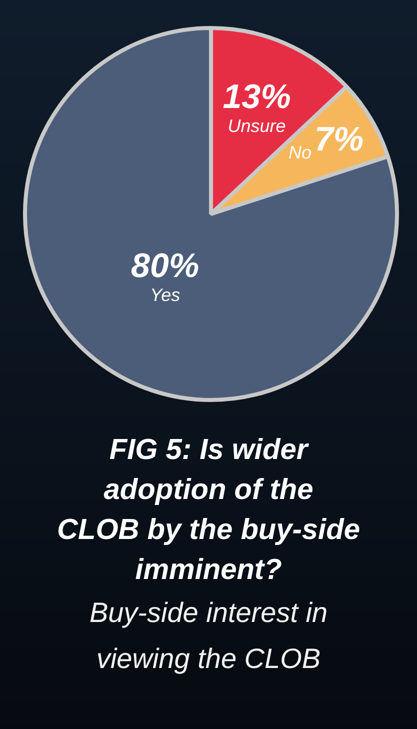 This screenshot has height=729, width=417. What do you see at coordinates (257, 126) in the screenshot?
I see `slice-label: Unsure` at bounding box center [257, 126].